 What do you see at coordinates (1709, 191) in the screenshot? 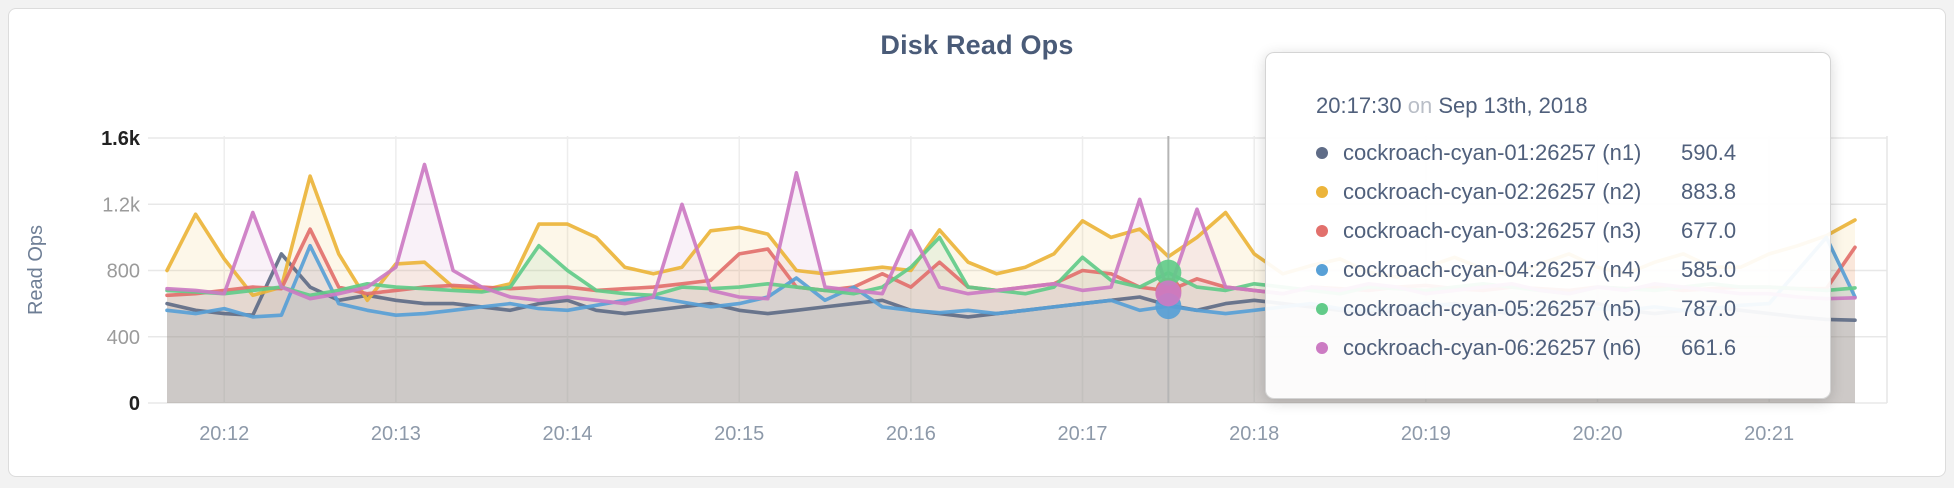
I see `tooltip-series-value: 883.8` at bounding box center [1709, 191].